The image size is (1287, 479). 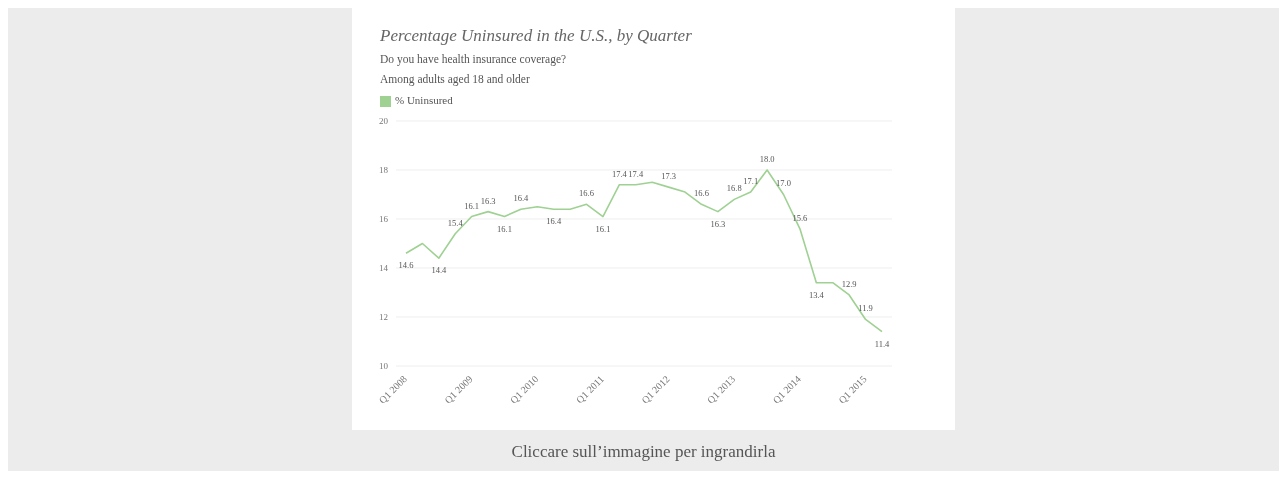 What do you see at coordinates (669, 176) in the screenshot?
I see `data-label: 17.3` at bounding box center [669, 176].